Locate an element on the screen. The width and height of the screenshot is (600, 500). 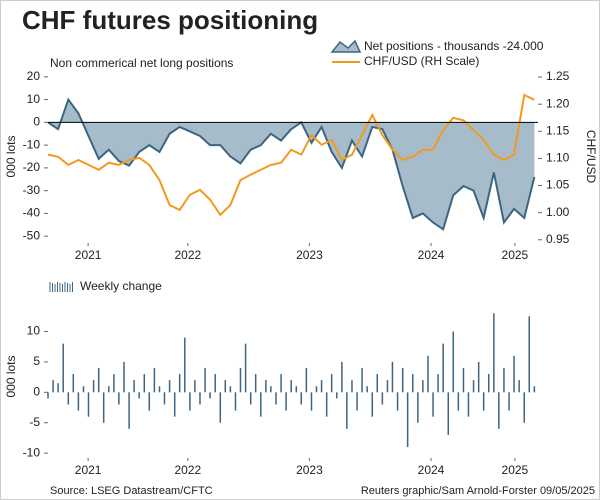
x-tick-label: 2024 is located at coordinates (431, 255).